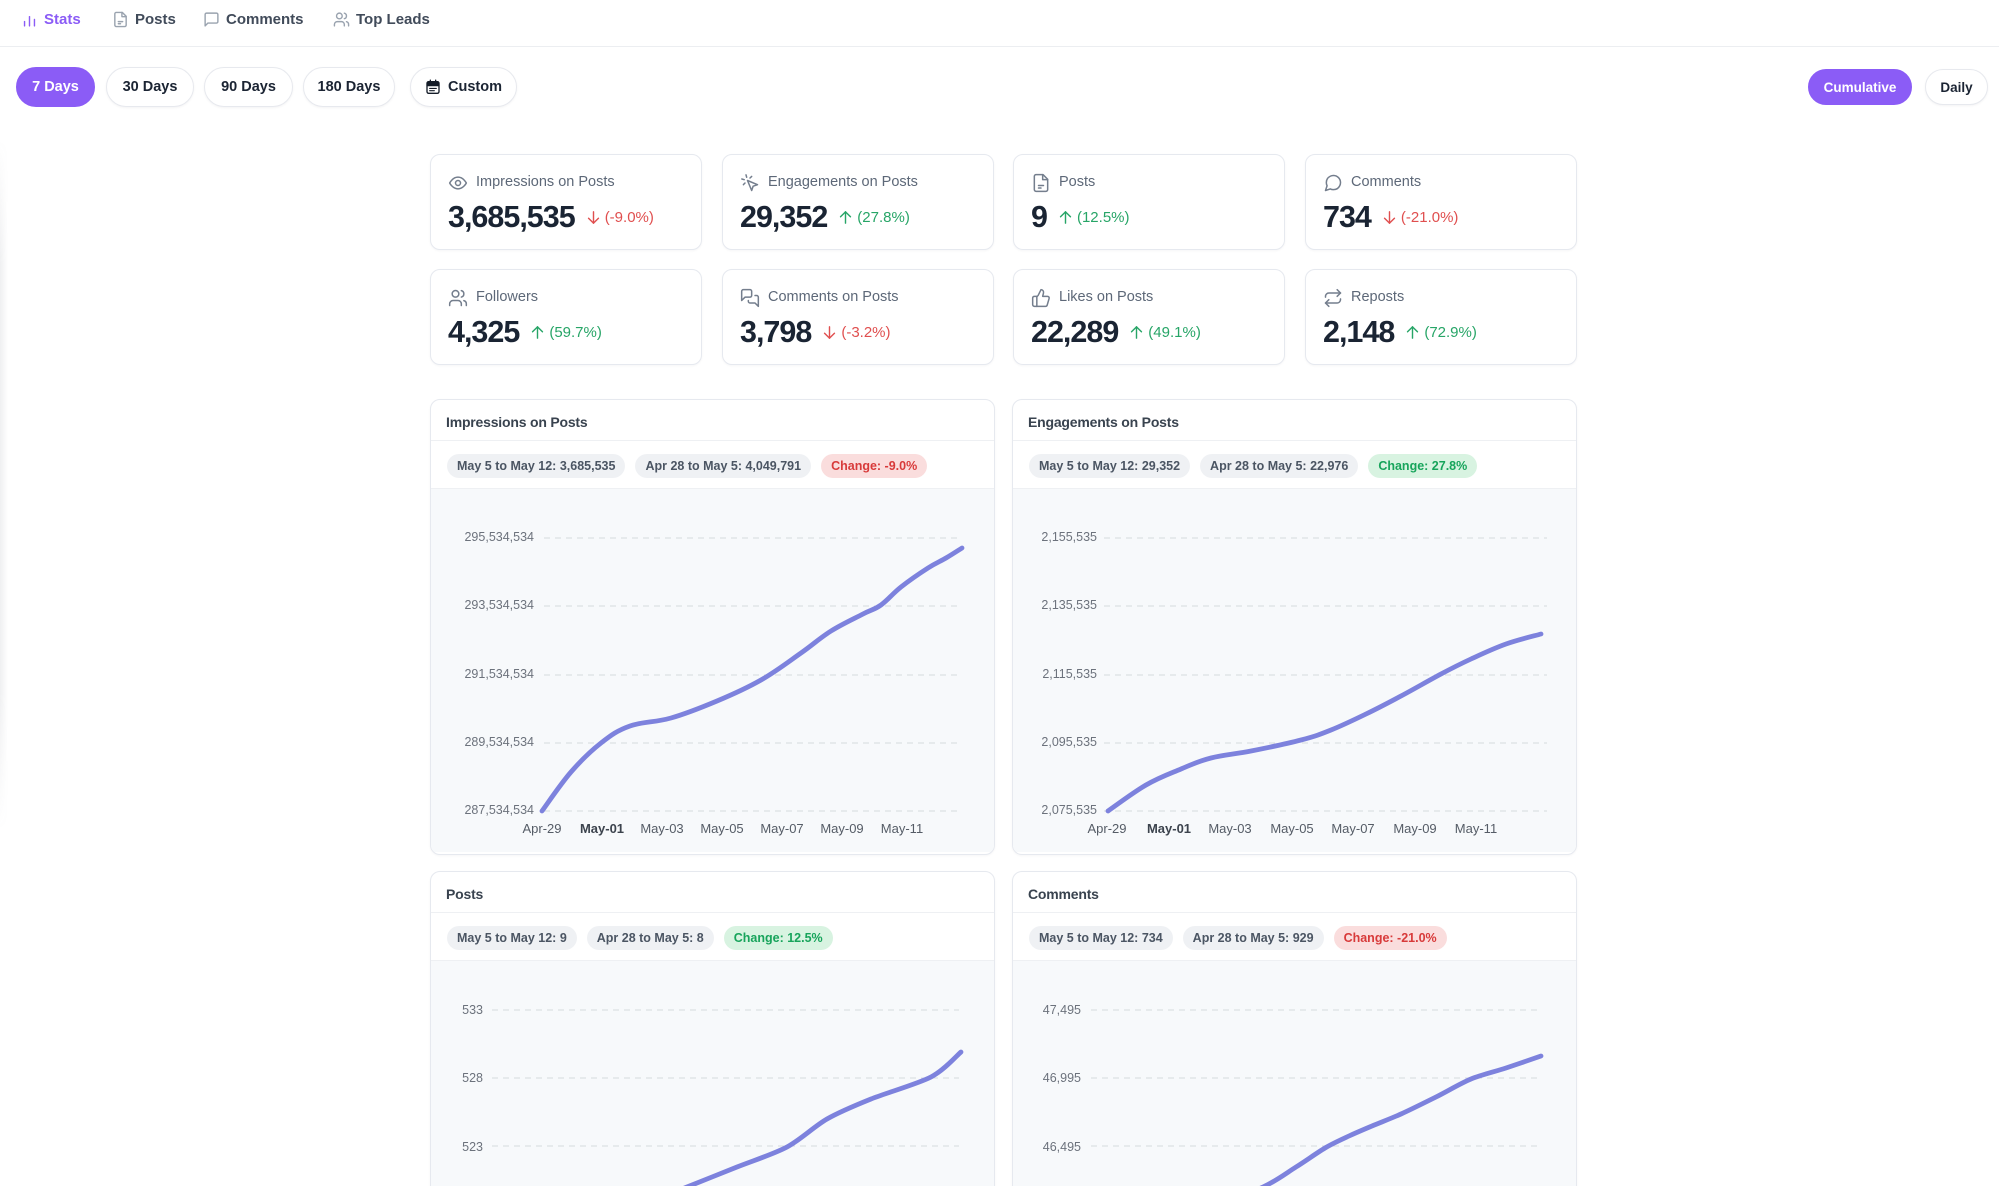  I want to click on svg-text: 289,534,534, so click(499, 742).